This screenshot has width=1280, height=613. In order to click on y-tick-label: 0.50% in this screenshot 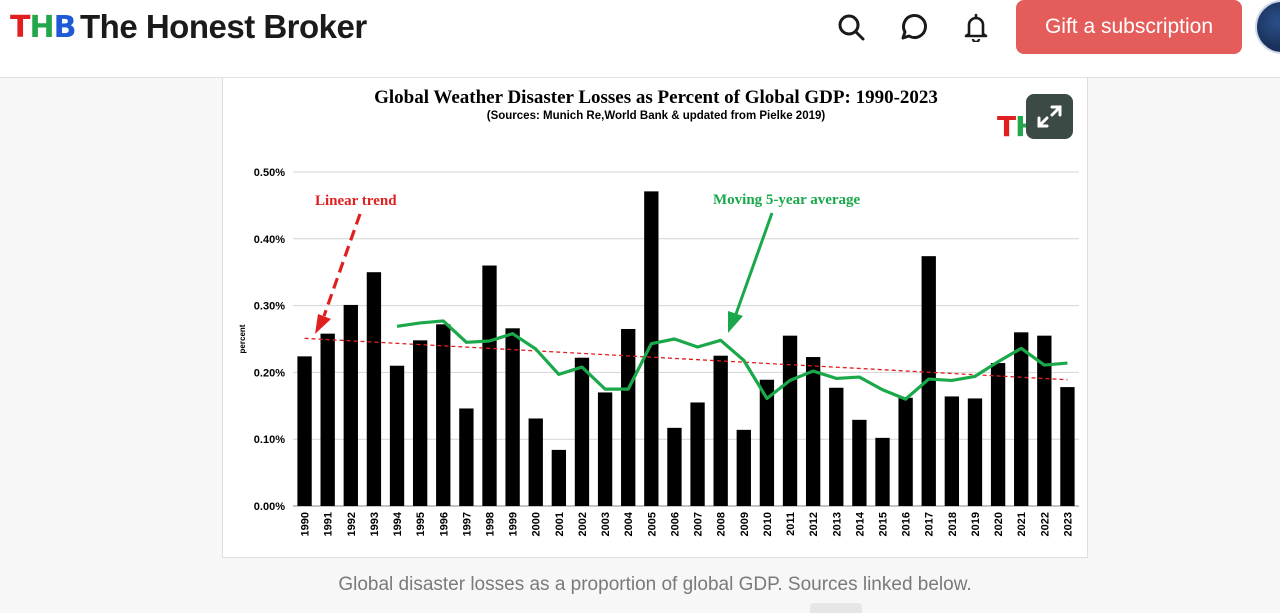, I will do `click(269, 173)`.